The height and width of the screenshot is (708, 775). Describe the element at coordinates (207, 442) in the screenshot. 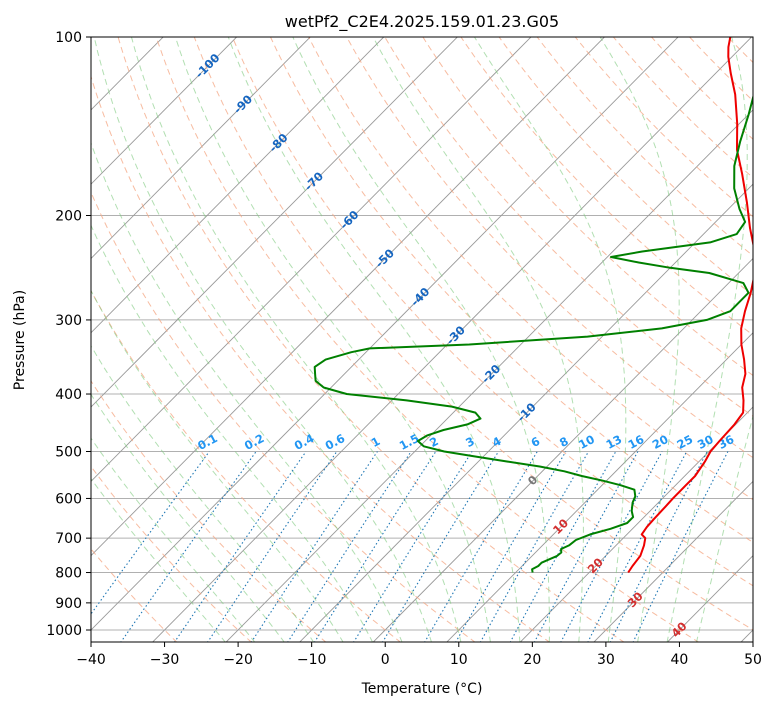

I see `mixing-ratio-label: 0.1` at that location.